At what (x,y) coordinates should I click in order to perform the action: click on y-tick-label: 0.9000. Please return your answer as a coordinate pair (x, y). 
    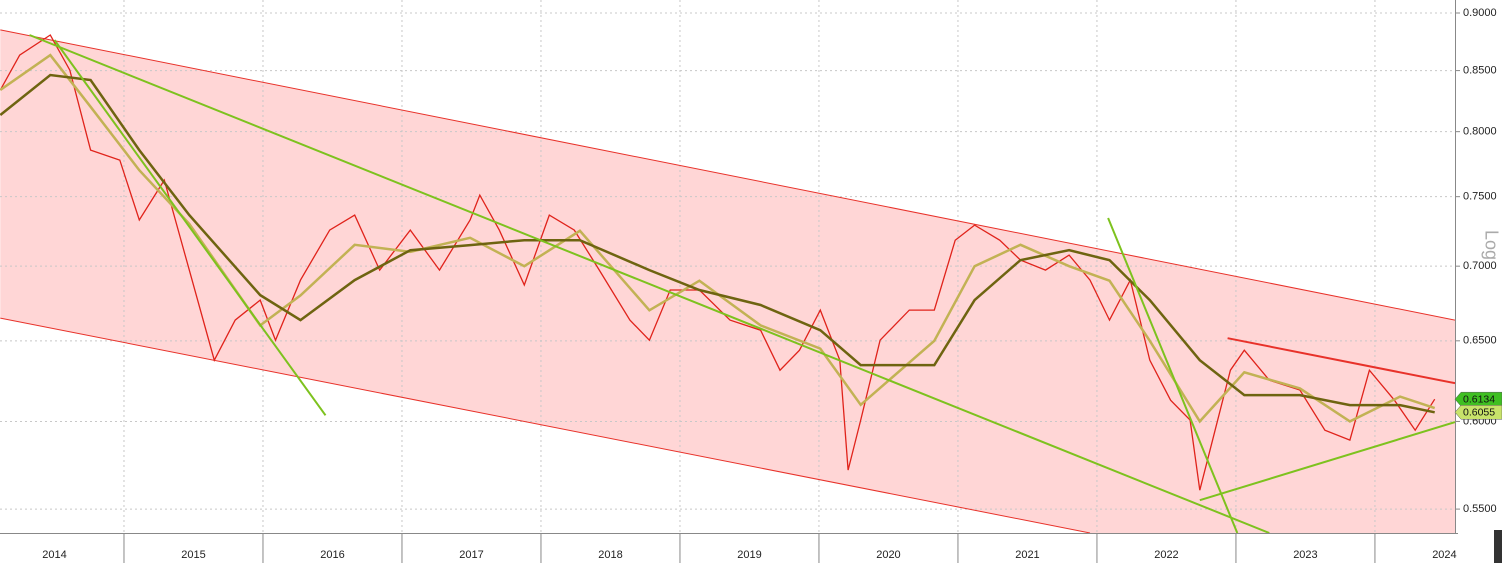
    Looking at the image, I should click on (1480, 13).